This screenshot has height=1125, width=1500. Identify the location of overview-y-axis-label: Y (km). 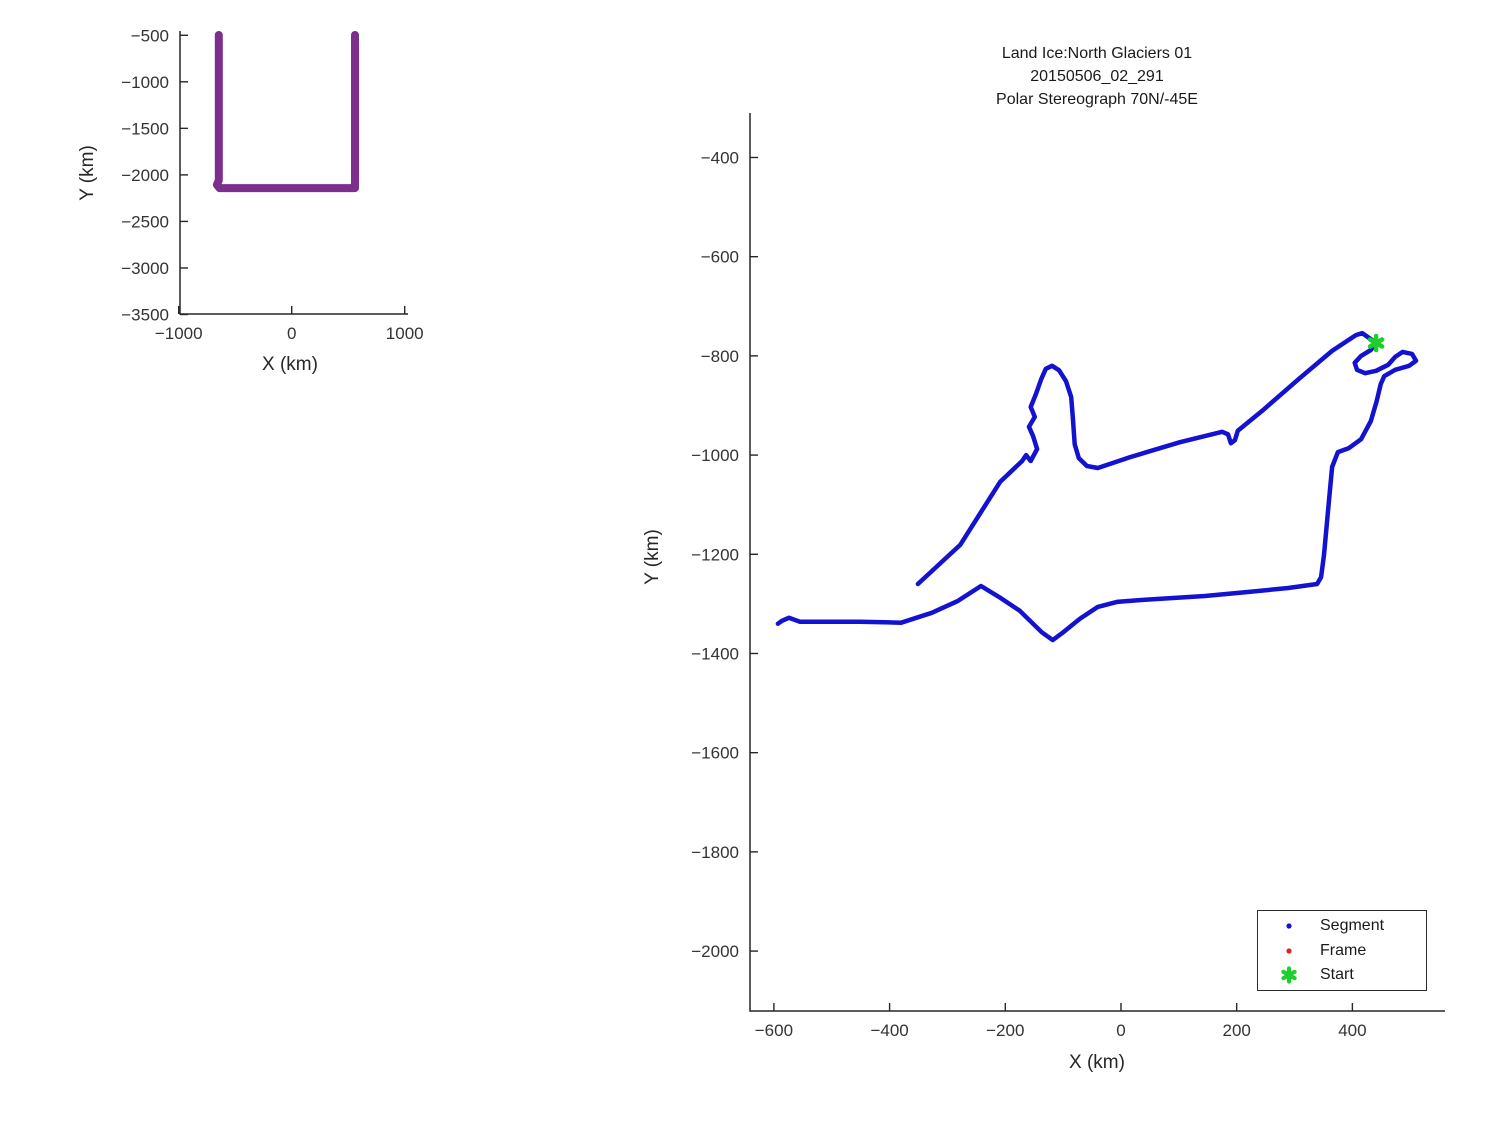
(87, 173).